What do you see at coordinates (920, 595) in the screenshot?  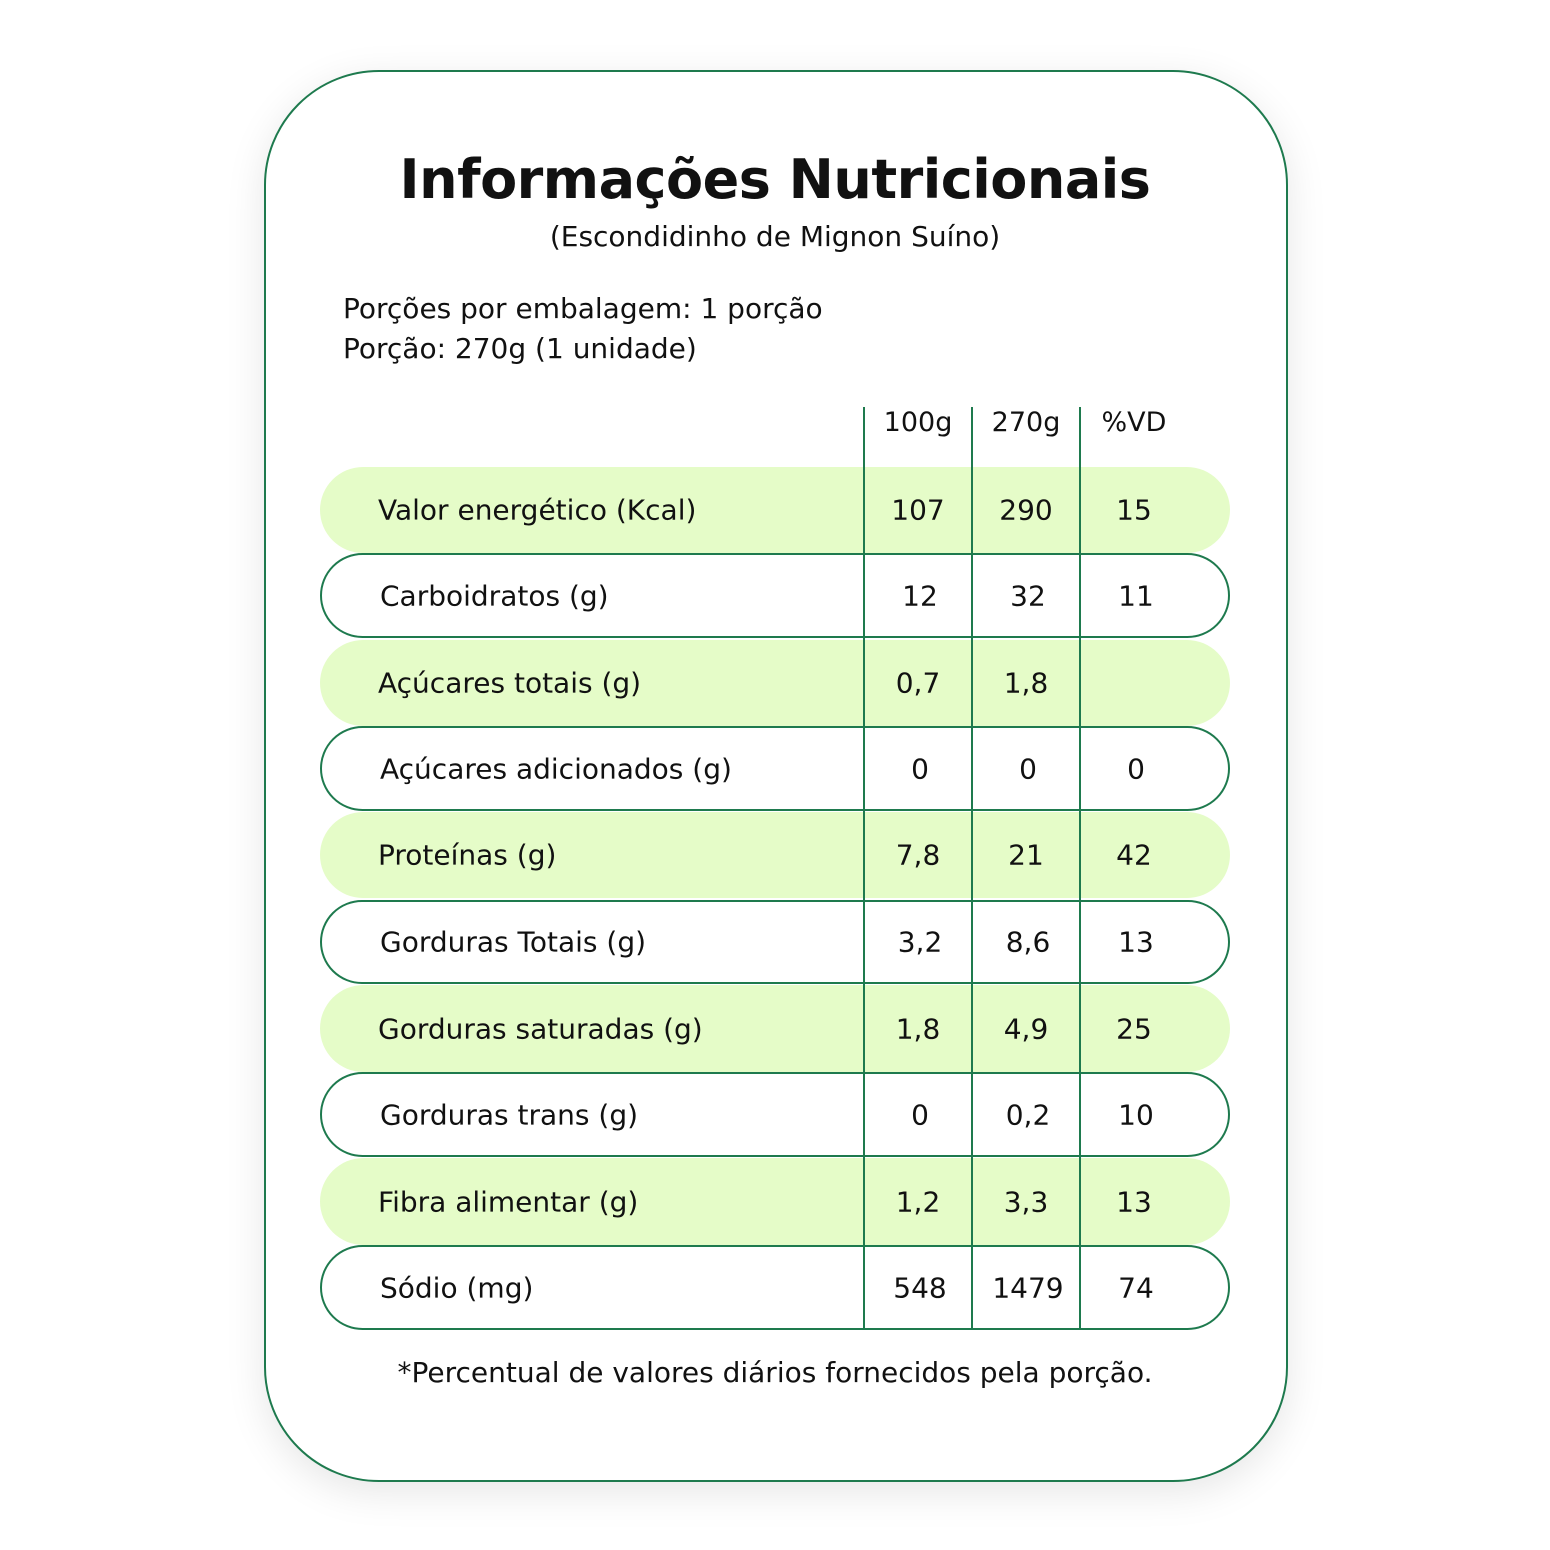 I see `value-100g: 12` at bounding box center [920, 595].